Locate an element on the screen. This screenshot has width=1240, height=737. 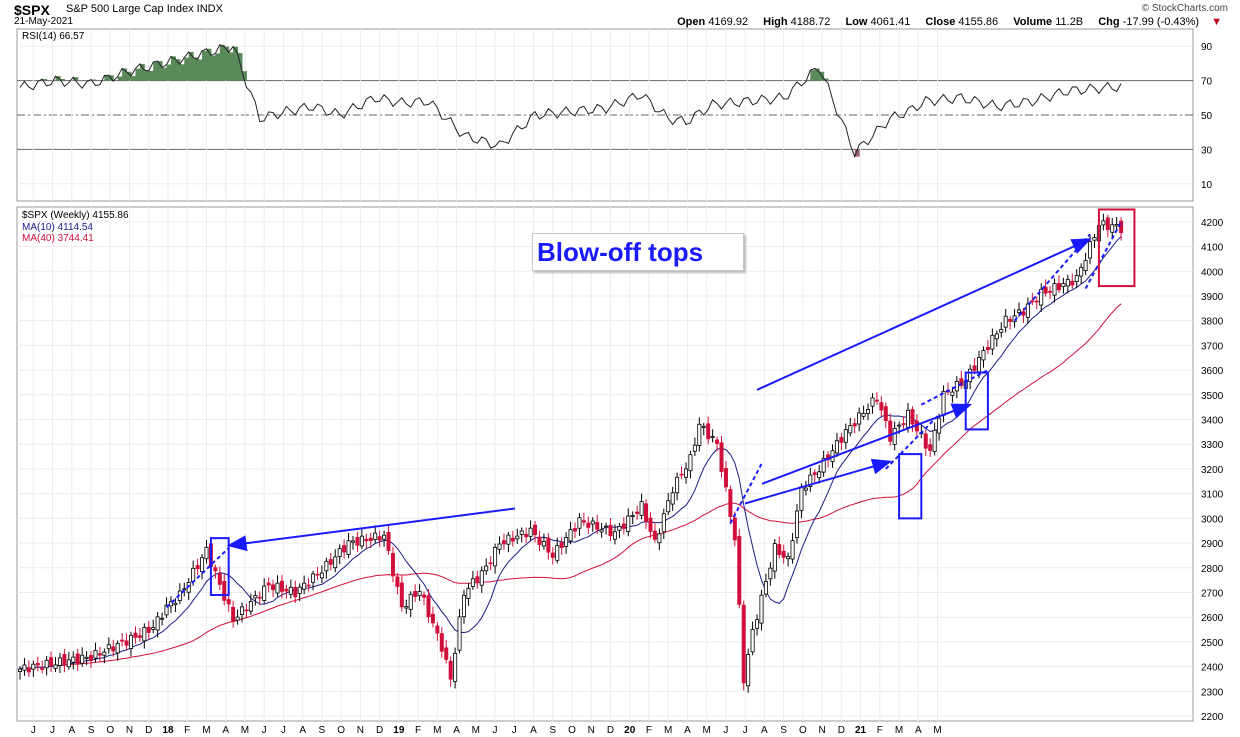
time-tick-label: S is located at coordinates (783, 730).